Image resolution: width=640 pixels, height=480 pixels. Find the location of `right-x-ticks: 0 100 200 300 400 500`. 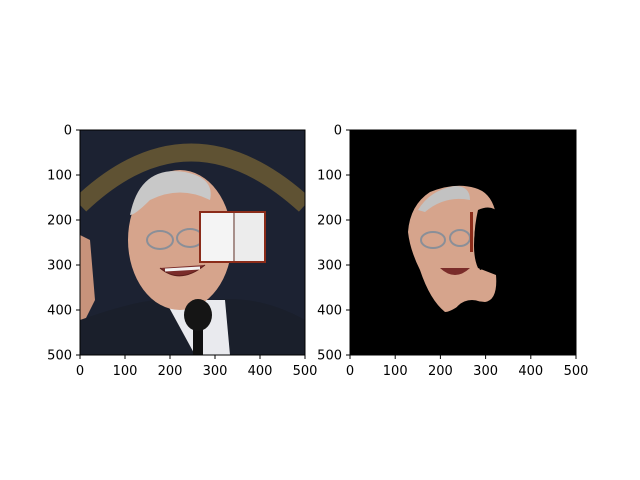

right-x-ticks: 0 100 200 300 400 500 is located at coordinates (467, 367).